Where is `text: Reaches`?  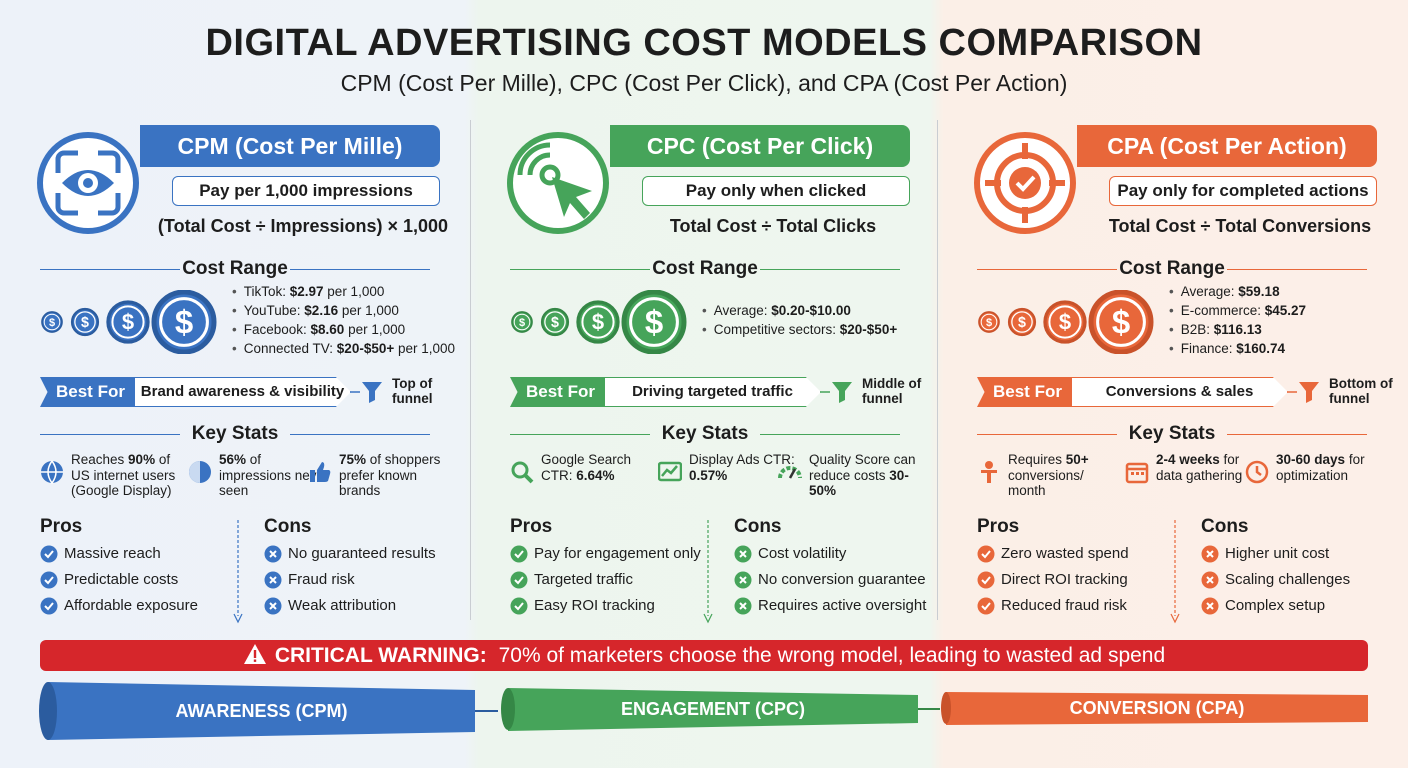
text: Reaches is located at coordinates (100, 459).